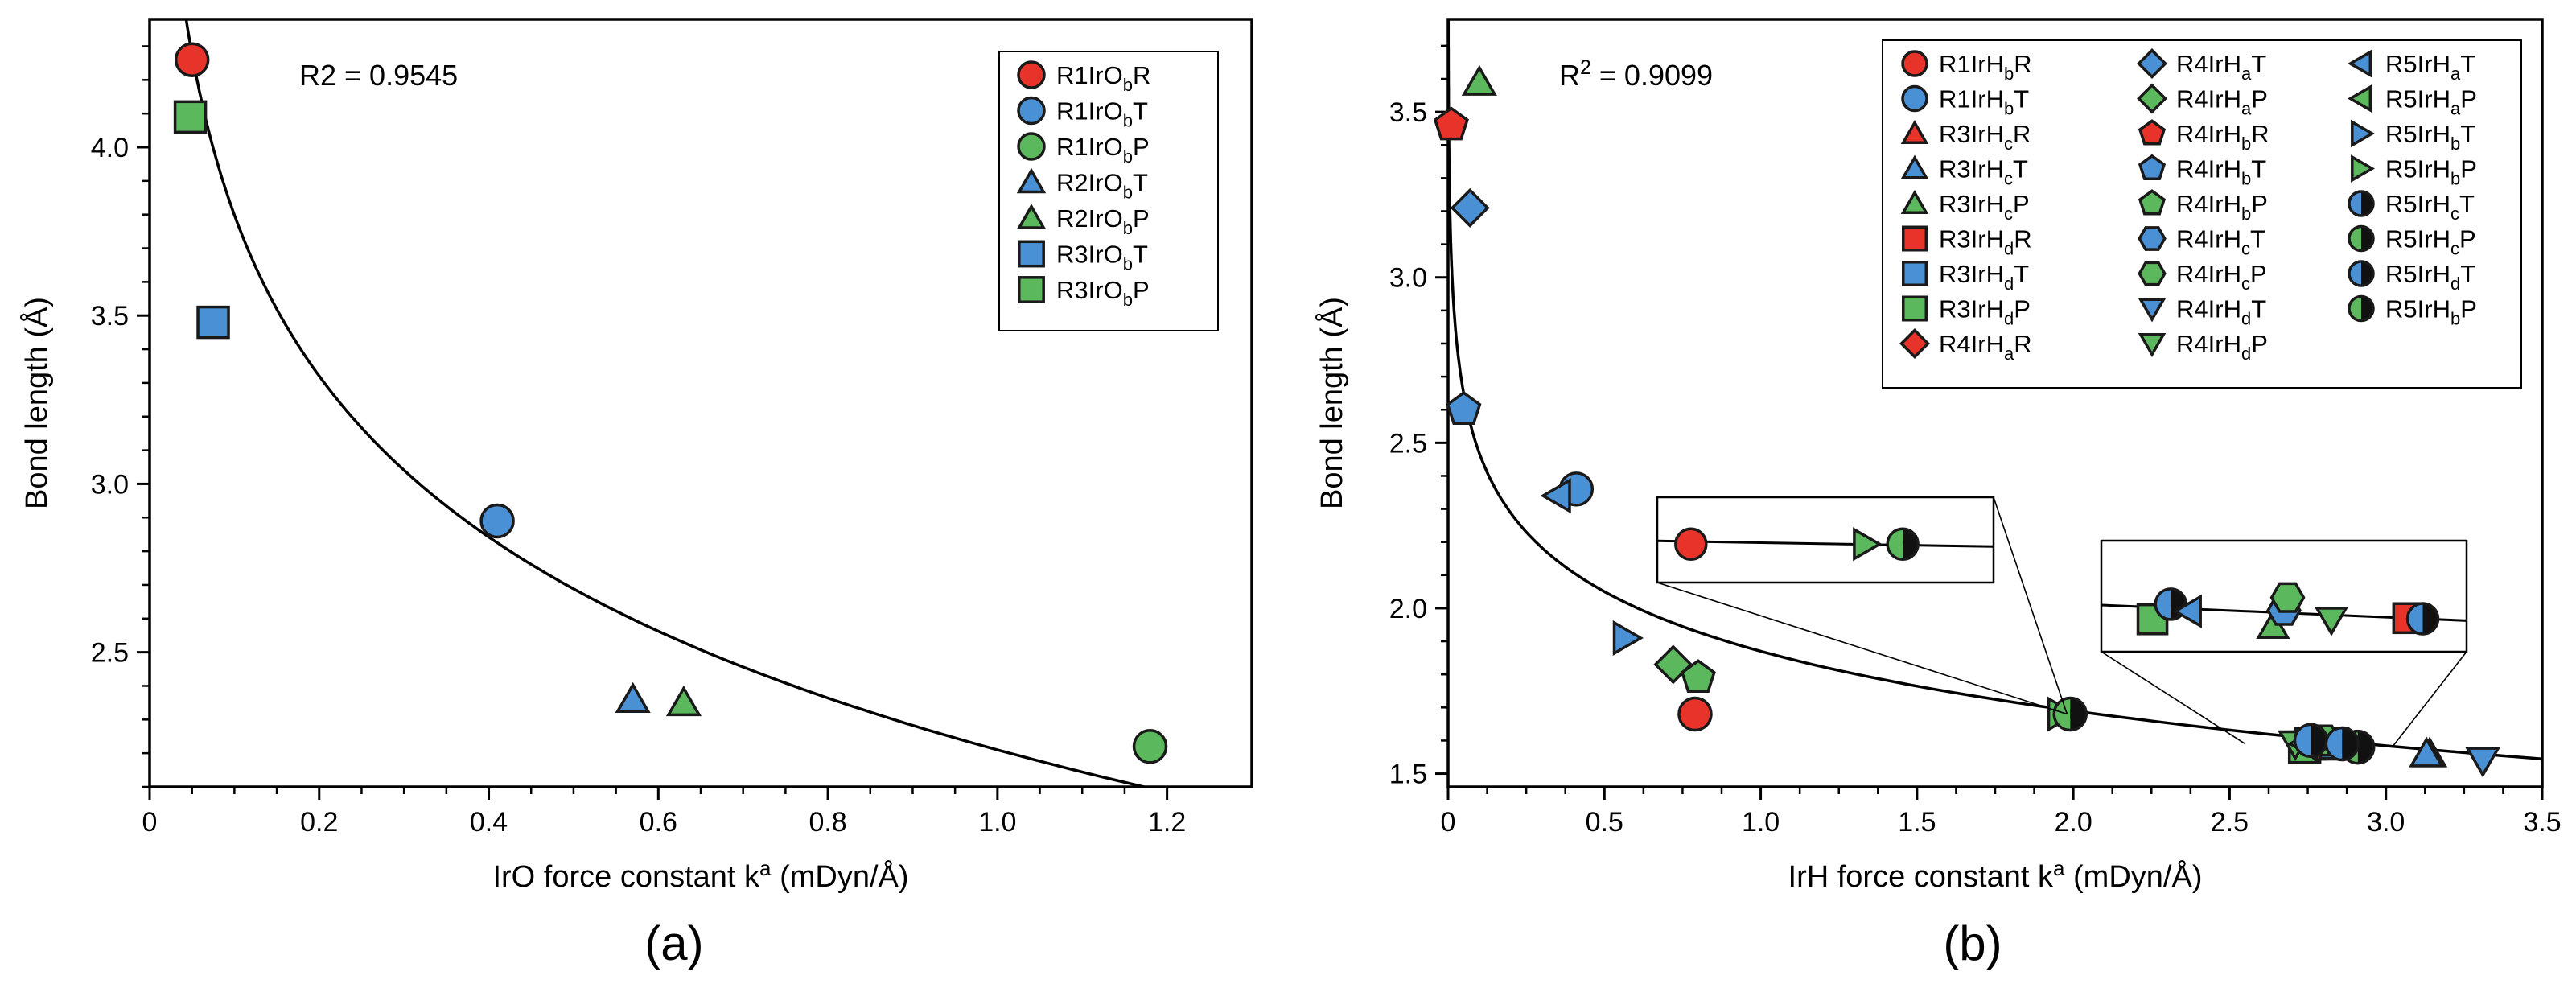  Describe the element at coordinates (1825, 543) in the screenshot. I see `inset-left-fit-line` at that location.